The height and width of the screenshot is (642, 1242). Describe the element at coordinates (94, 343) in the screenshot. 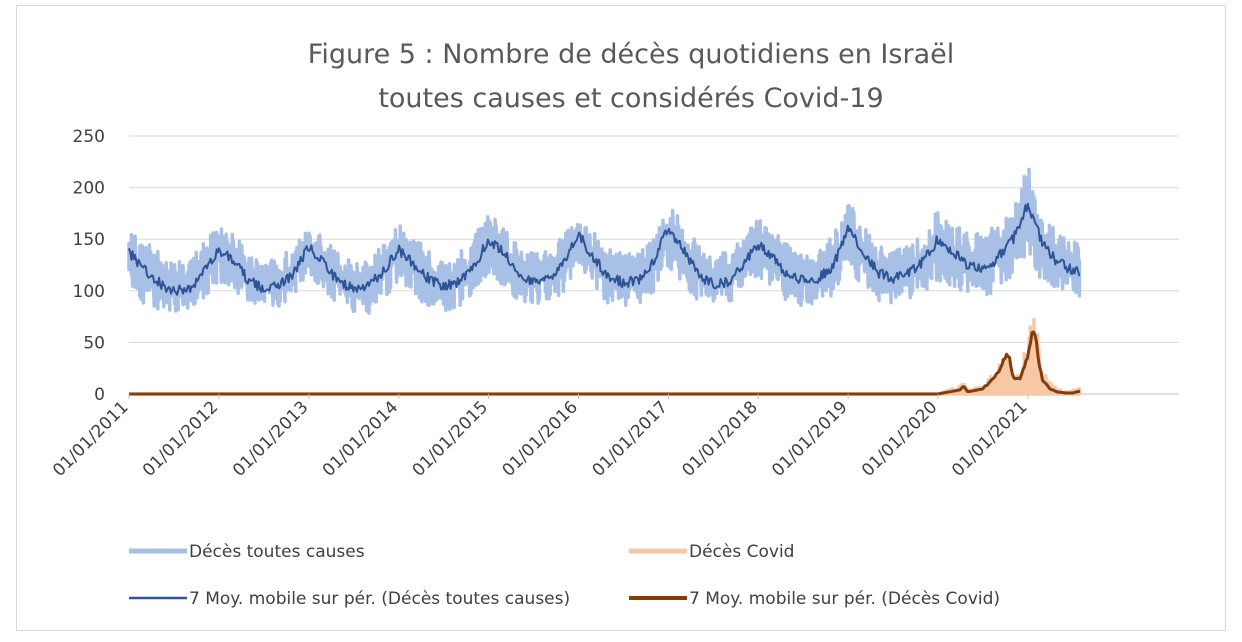

I see `y-tick-label: 50` at that location.